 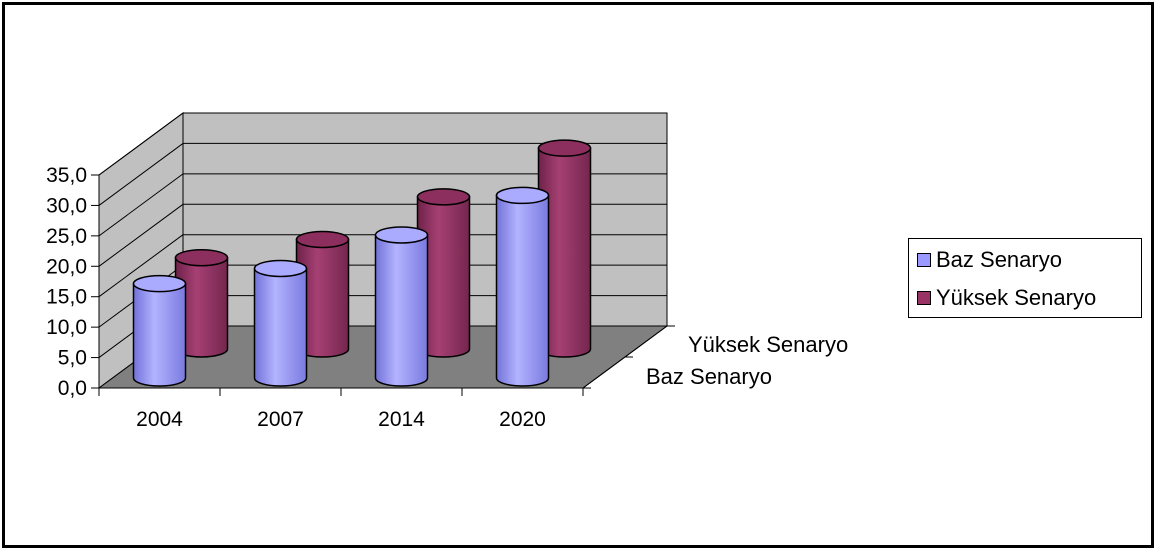 What do you see at coordinates (201, 303) in the screenshot?
I see `bar-yuksek-2004` at bounding box center [201, 303].